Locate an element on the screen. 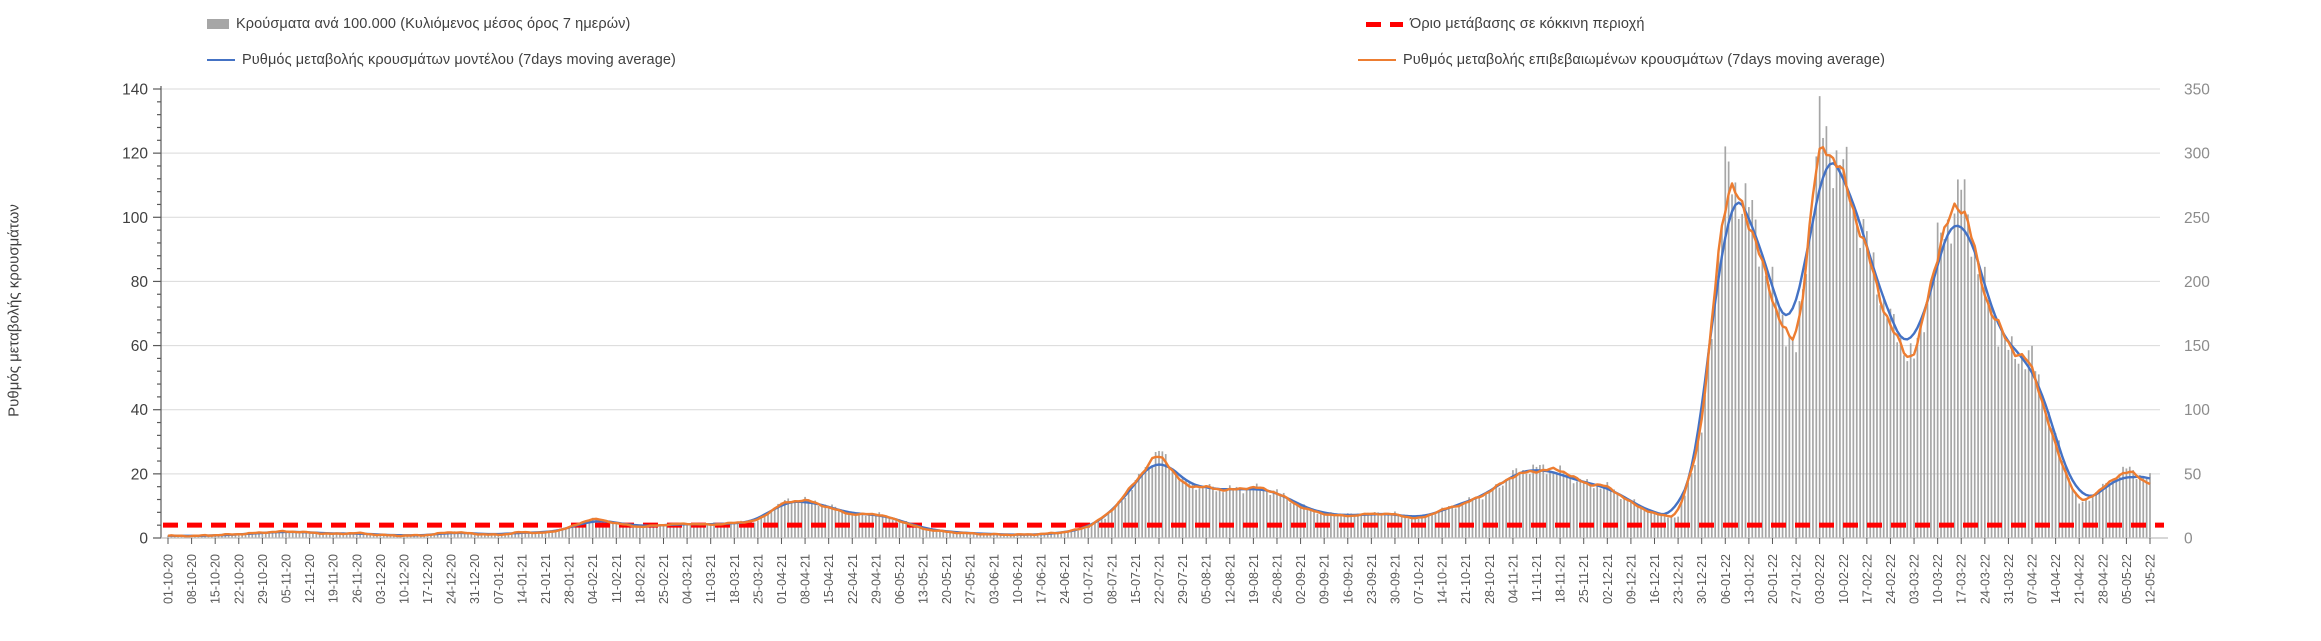 Image resolution: width=2321 pixels, height=641 pixels. svg-text: 140 is located at coordinates (135, 90).